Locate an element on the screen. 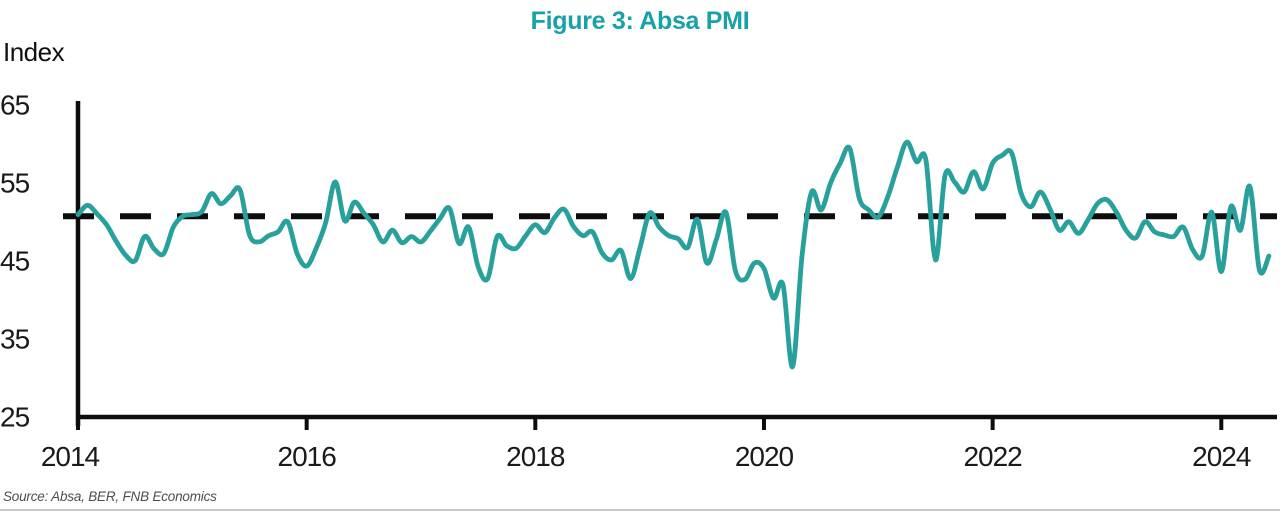 Image resolution: width=1280 pixels, height=511 pixels. y-tick-label: 55 is located at coordinates (15, 183).